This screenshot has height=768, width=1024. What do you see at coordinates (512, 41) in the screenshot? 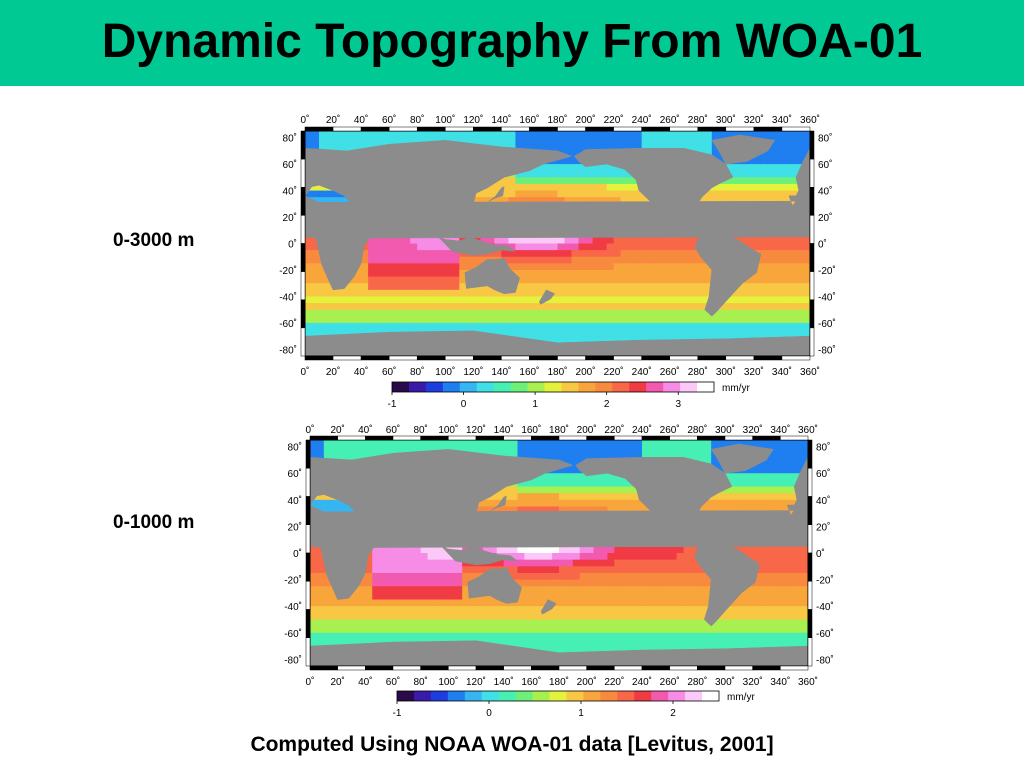
I see `page-title: Dynamic Topography From WOA-01` at bounding box center [512, 41].